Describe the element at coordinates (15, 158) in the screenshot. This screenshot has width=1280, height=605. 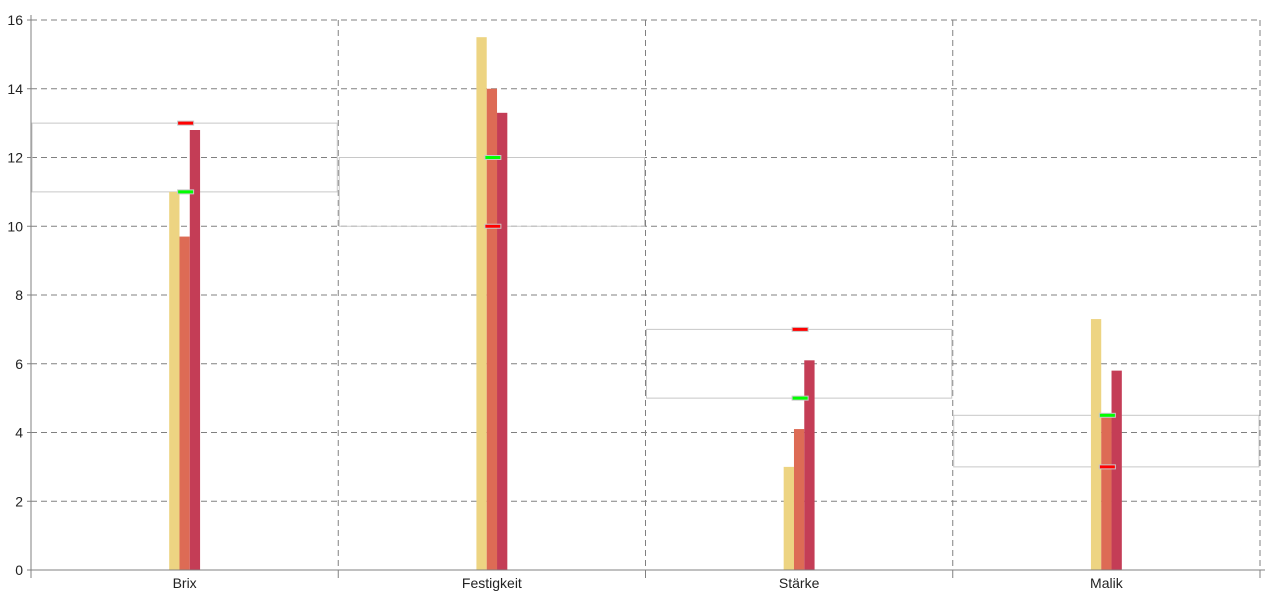
I see `y-tick-label: 12` at that location.